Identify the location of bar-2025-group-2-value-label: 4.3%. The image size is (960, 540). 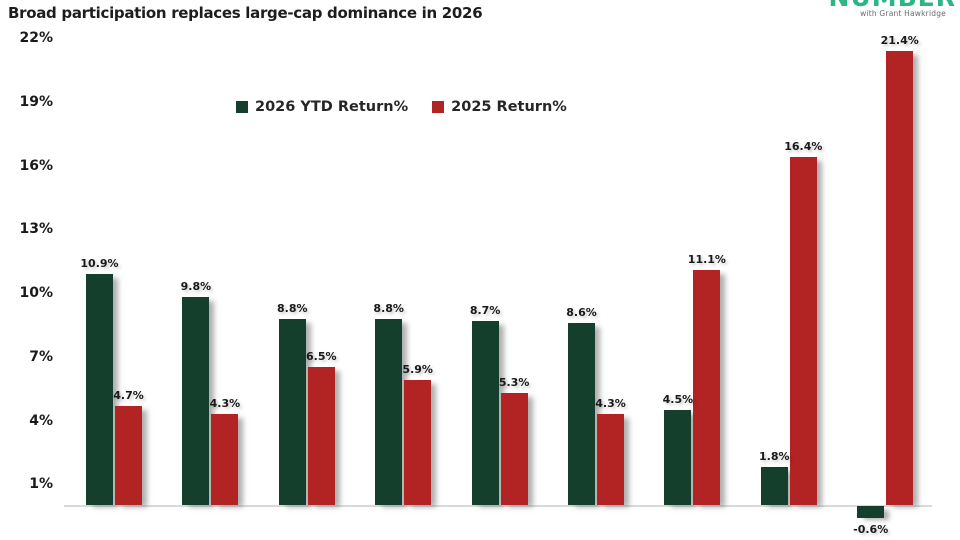
(225, 404).